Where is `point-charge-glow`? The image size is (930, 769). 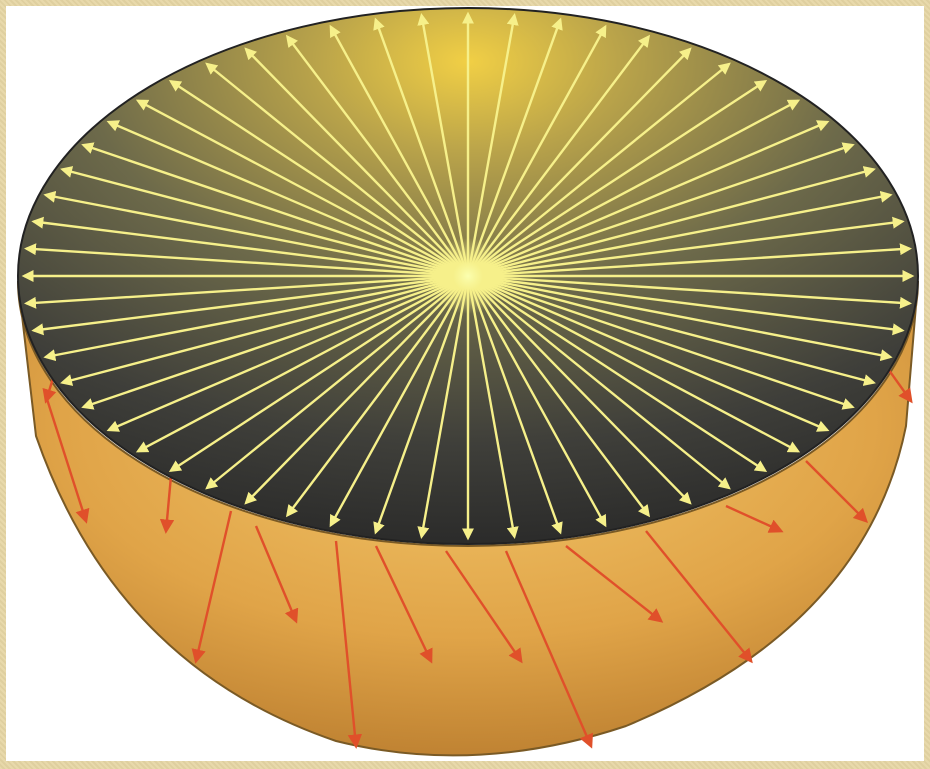
point-charge-glow is located at coordinates (468, 276).